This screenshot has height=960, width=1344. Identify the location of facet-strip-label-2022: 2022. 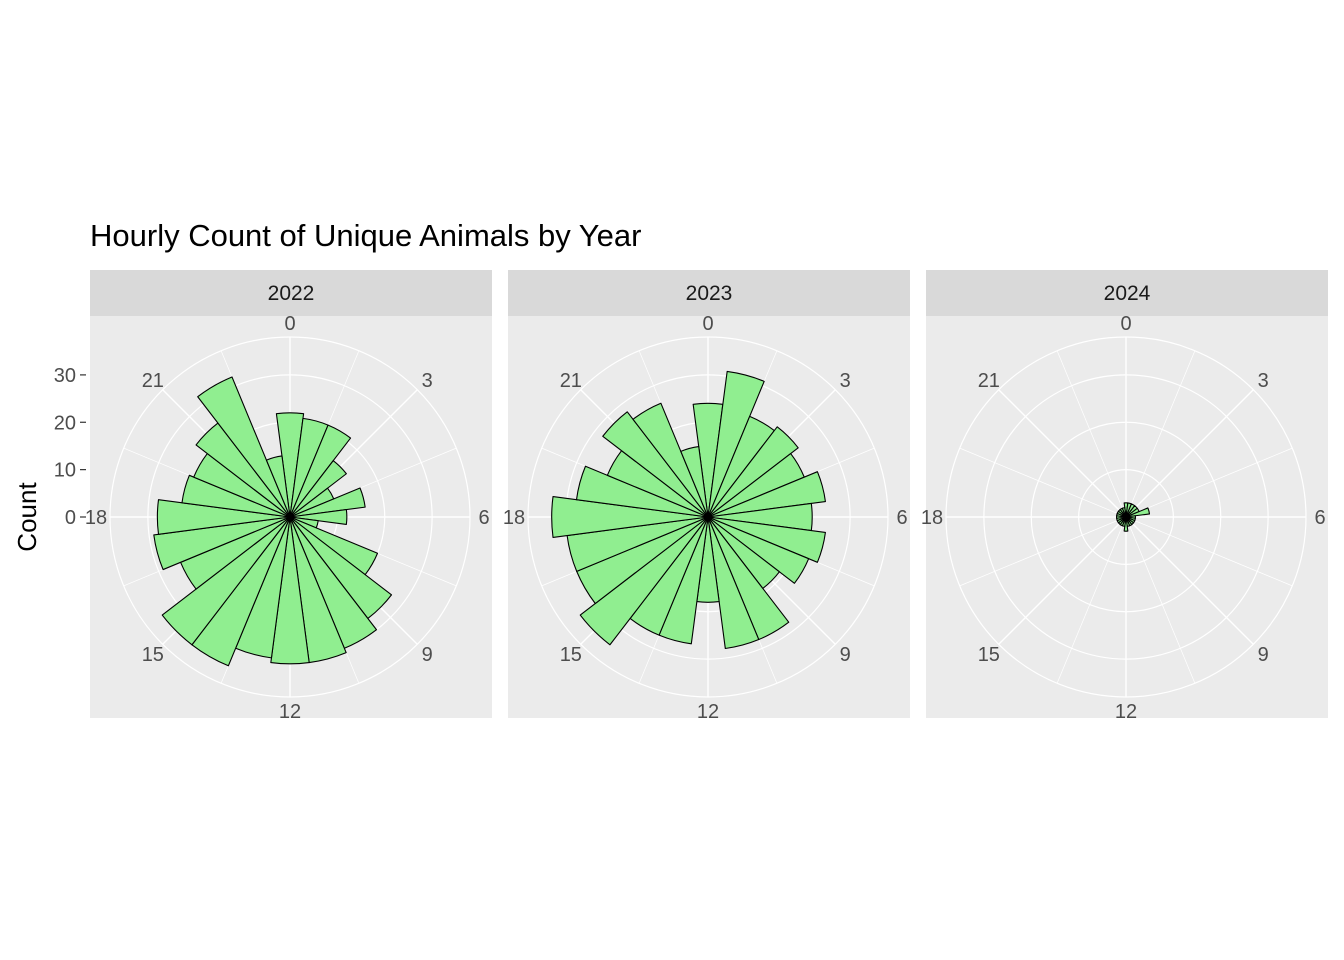
(291, 293).